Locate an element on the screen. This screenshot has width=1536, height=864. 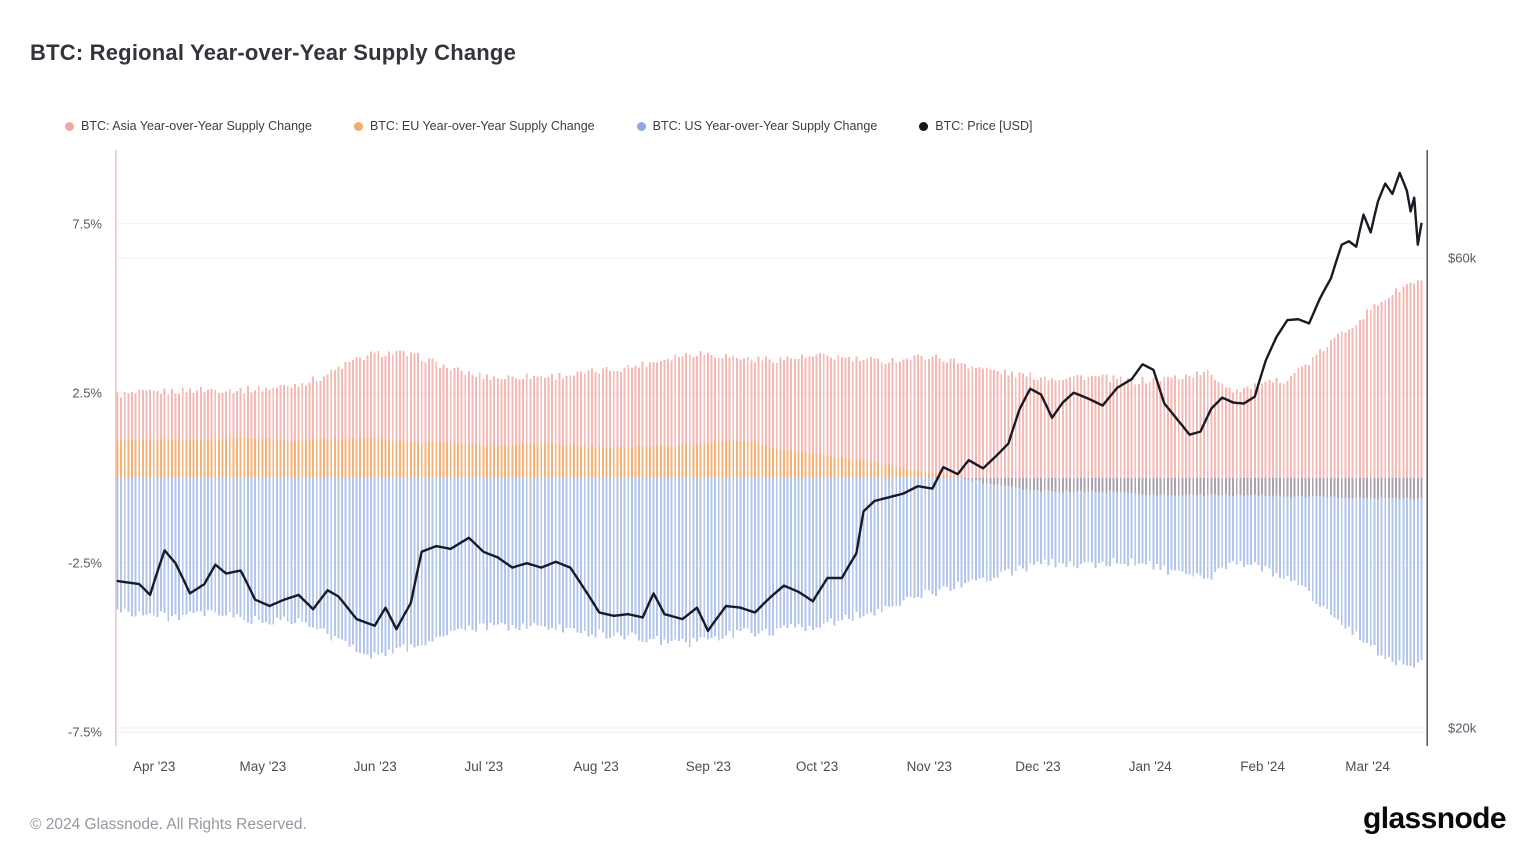
legend-item-2: BTC: US Year-over-Year Supply Change is located at coordinates (757, 126).